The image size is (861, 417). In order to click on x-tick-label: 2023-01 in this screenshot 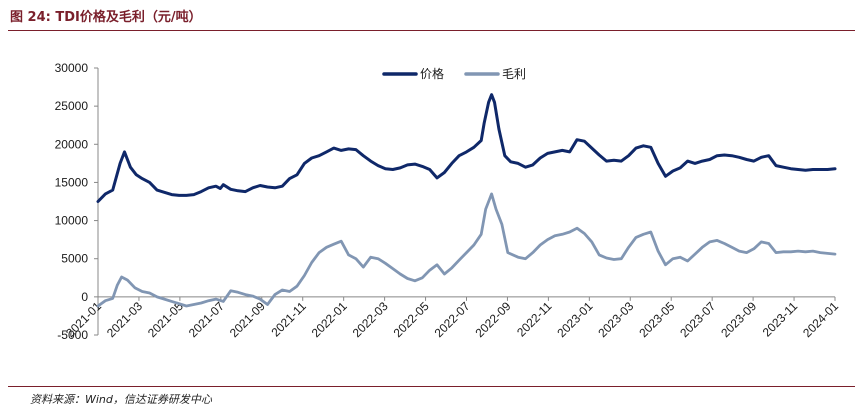, I will do `click(574, 319)`.